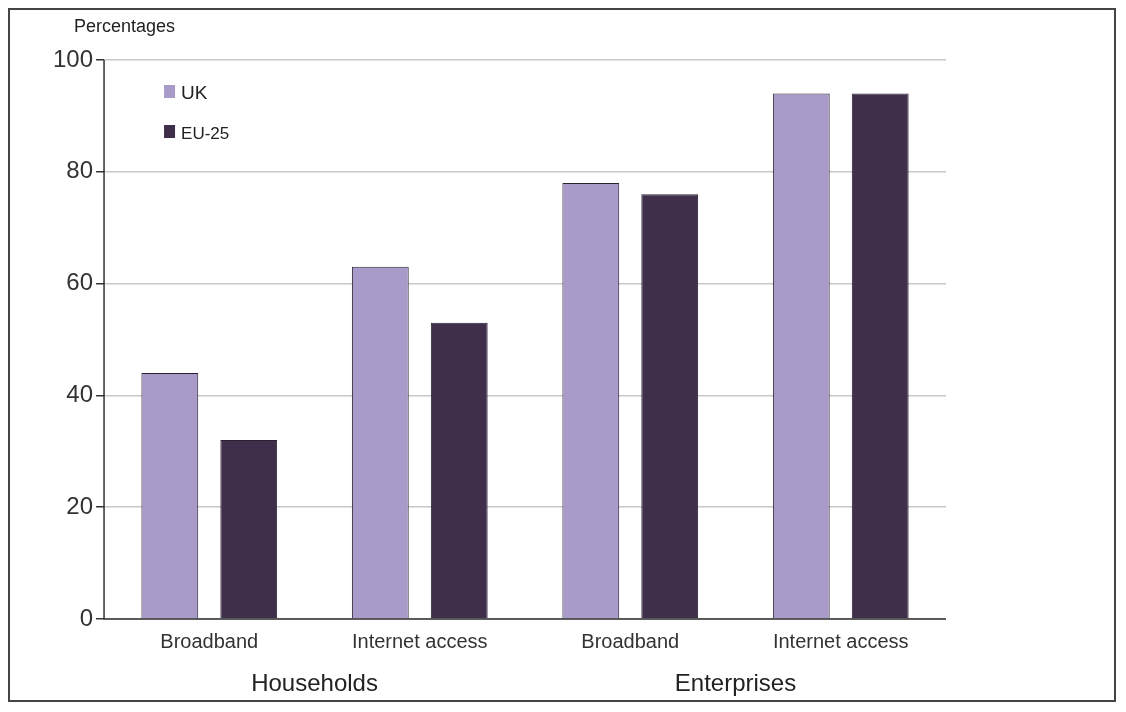 This screenshot has height=712, width=1126. Describe the element at coordinates (205, 133) in the screenshot. I see `legend-label: EU-25` at that location.